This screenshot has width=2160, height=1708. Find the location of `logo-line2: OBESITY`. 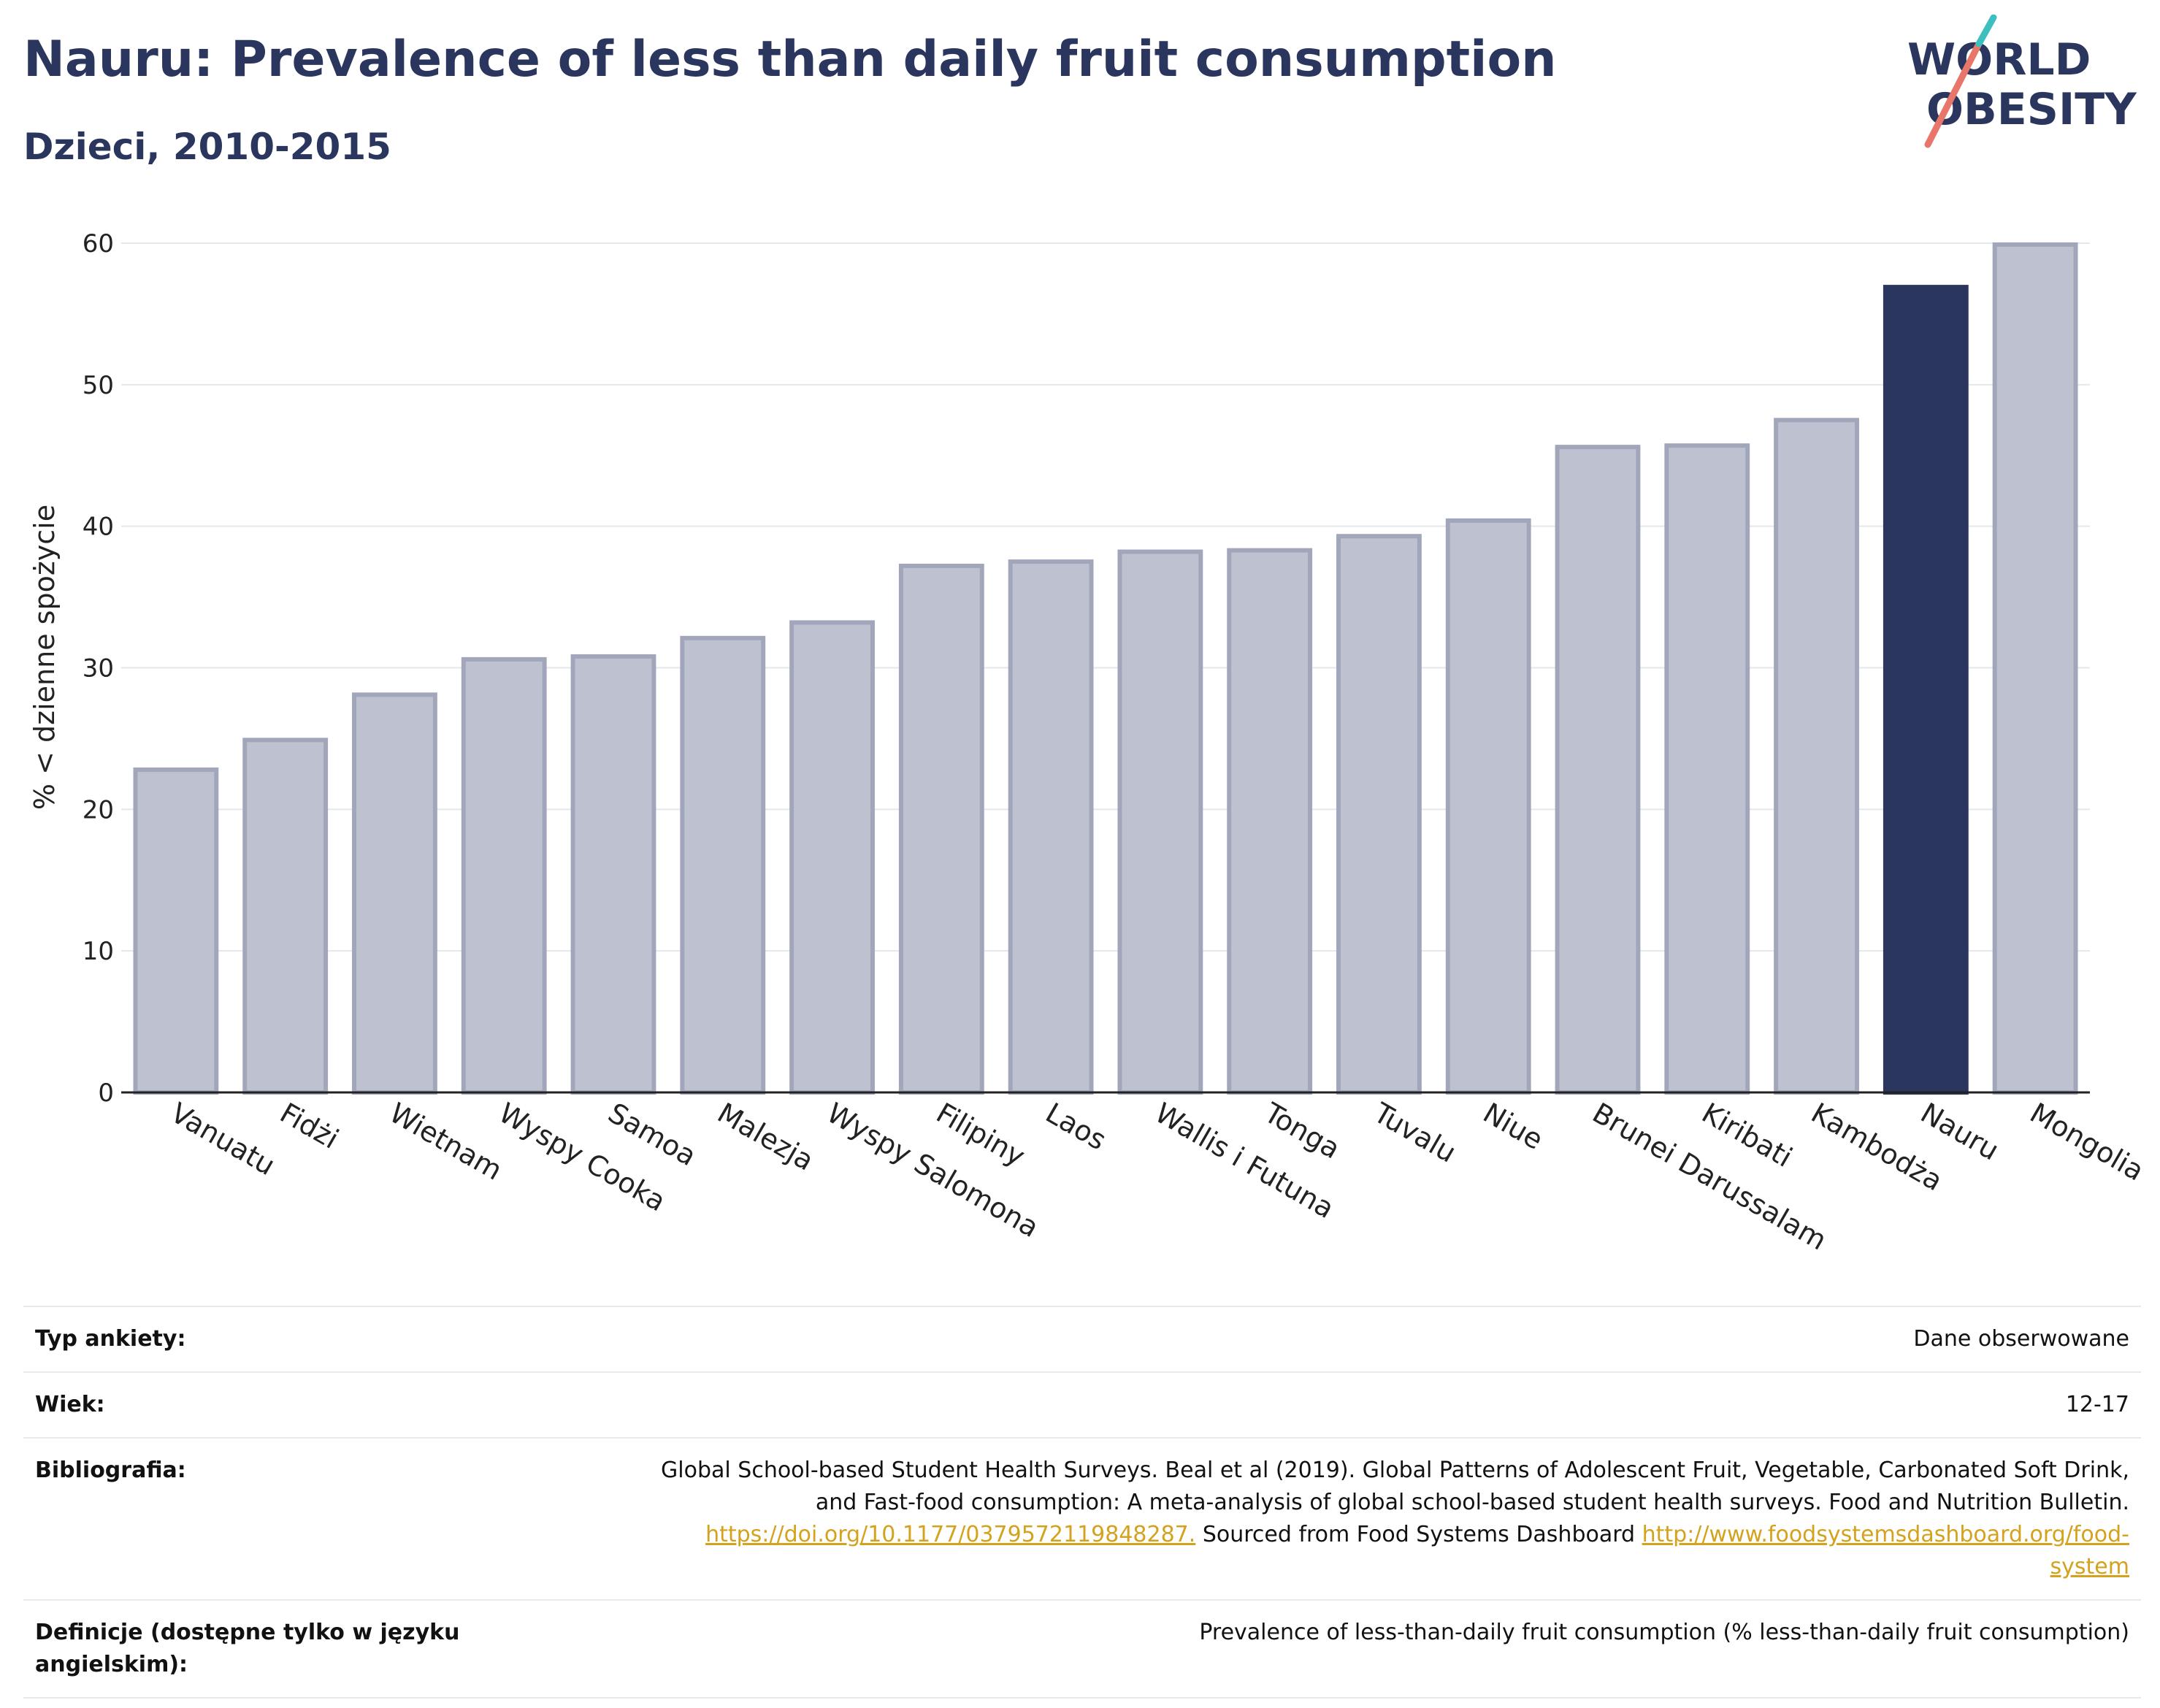

logo-line2: OBESITY is located at coordinates (2031, 109).